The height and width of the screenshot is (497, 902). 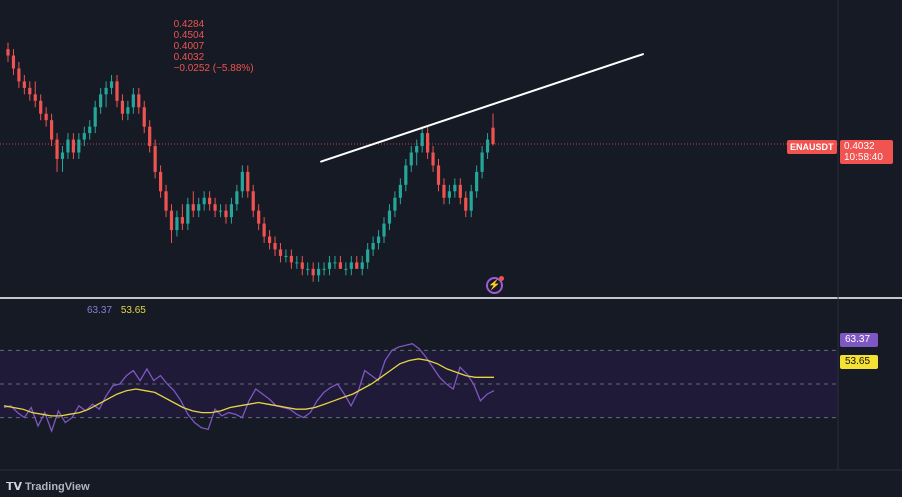 I want to click on symbol-price-label: ENAUSDT, so click(x=812, y=147).